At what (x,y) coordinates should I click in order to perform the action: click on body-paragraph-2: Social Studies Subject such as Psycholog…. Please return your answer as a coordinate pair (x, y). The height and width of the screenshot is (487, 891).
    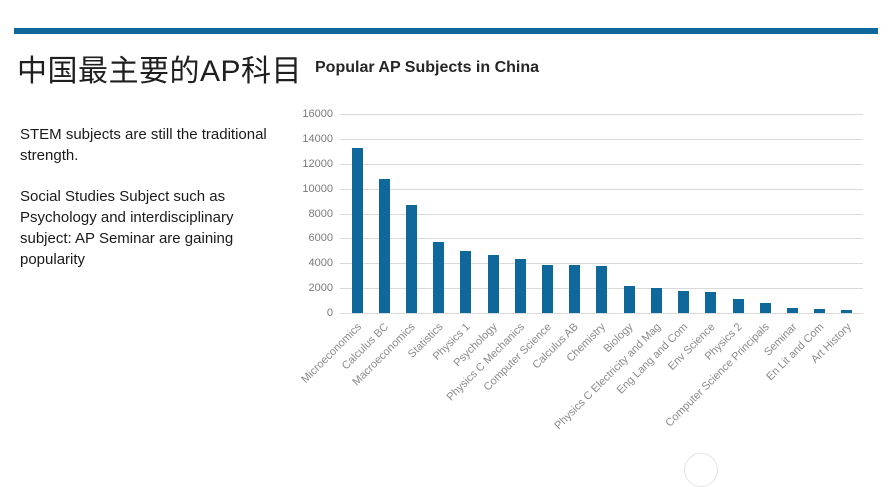
    Looking at the image, I should click on (127, 228).